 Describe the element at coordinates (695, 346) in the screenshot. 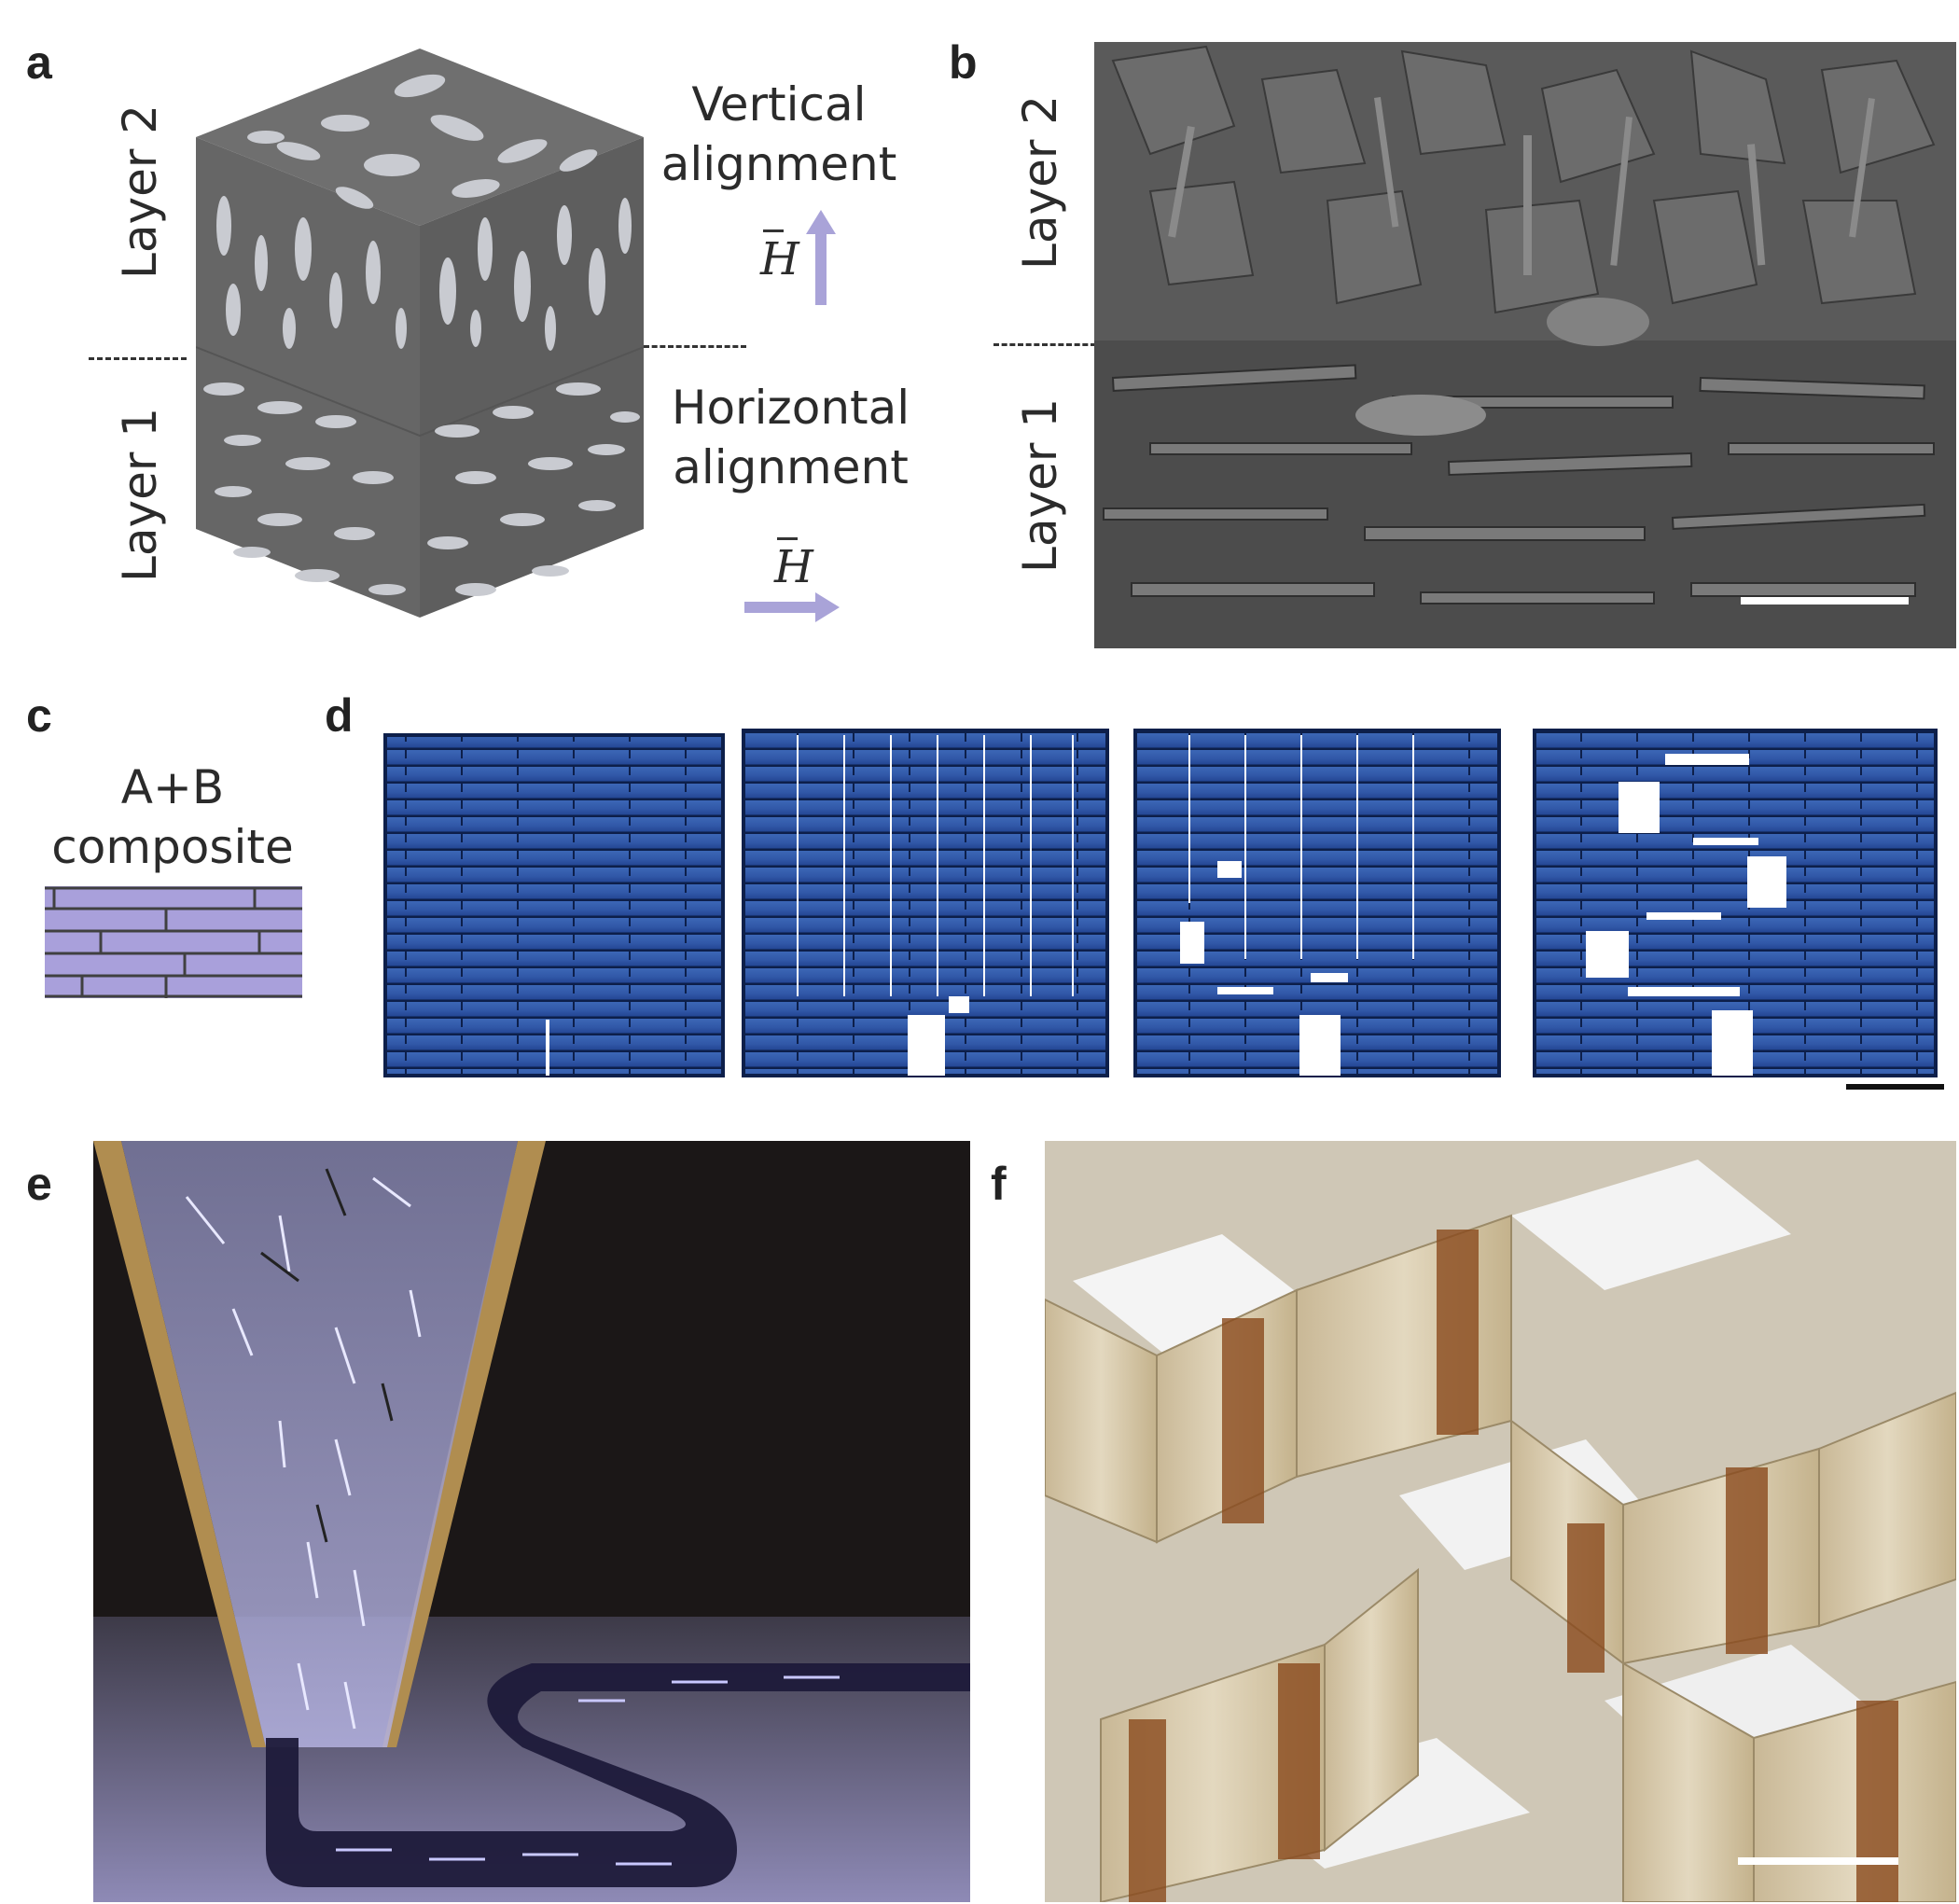

I see `panel-a-interface-line-right` at that location.